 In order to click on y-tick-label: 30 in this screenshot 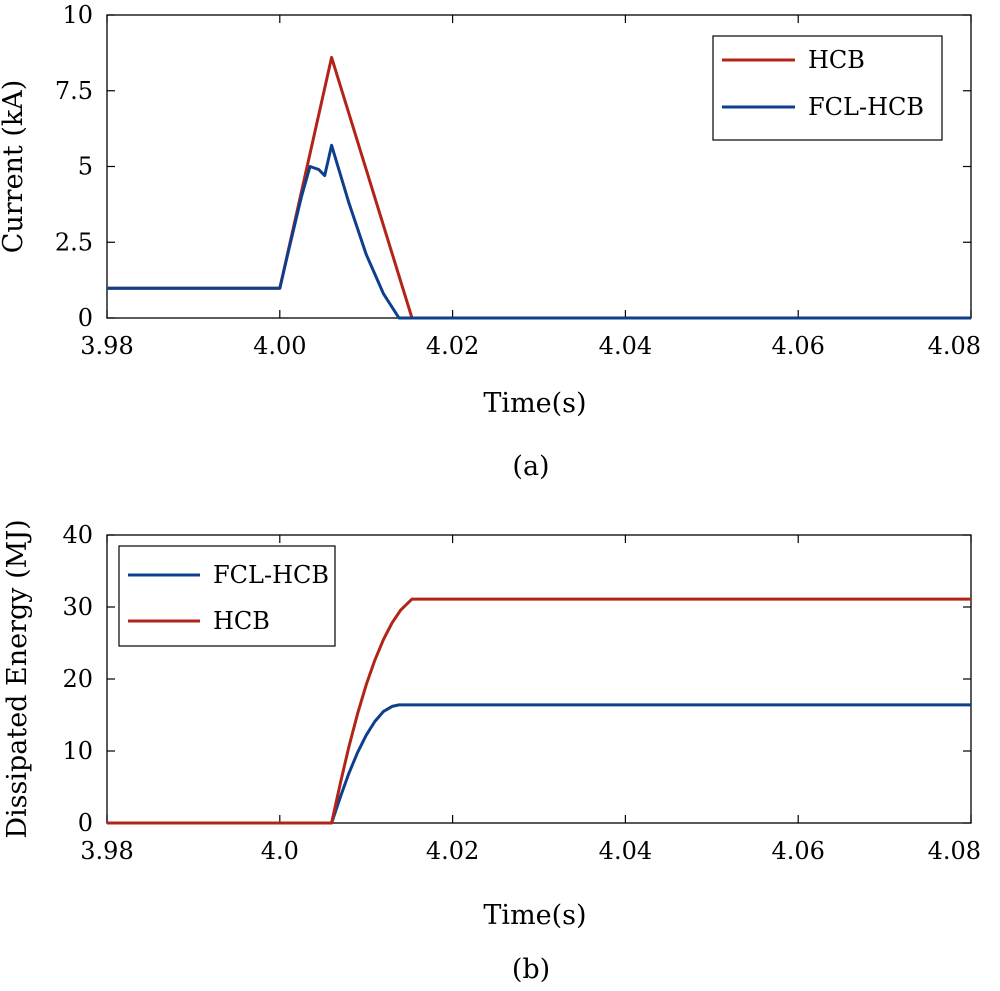, I will do `click(77, 607)`.